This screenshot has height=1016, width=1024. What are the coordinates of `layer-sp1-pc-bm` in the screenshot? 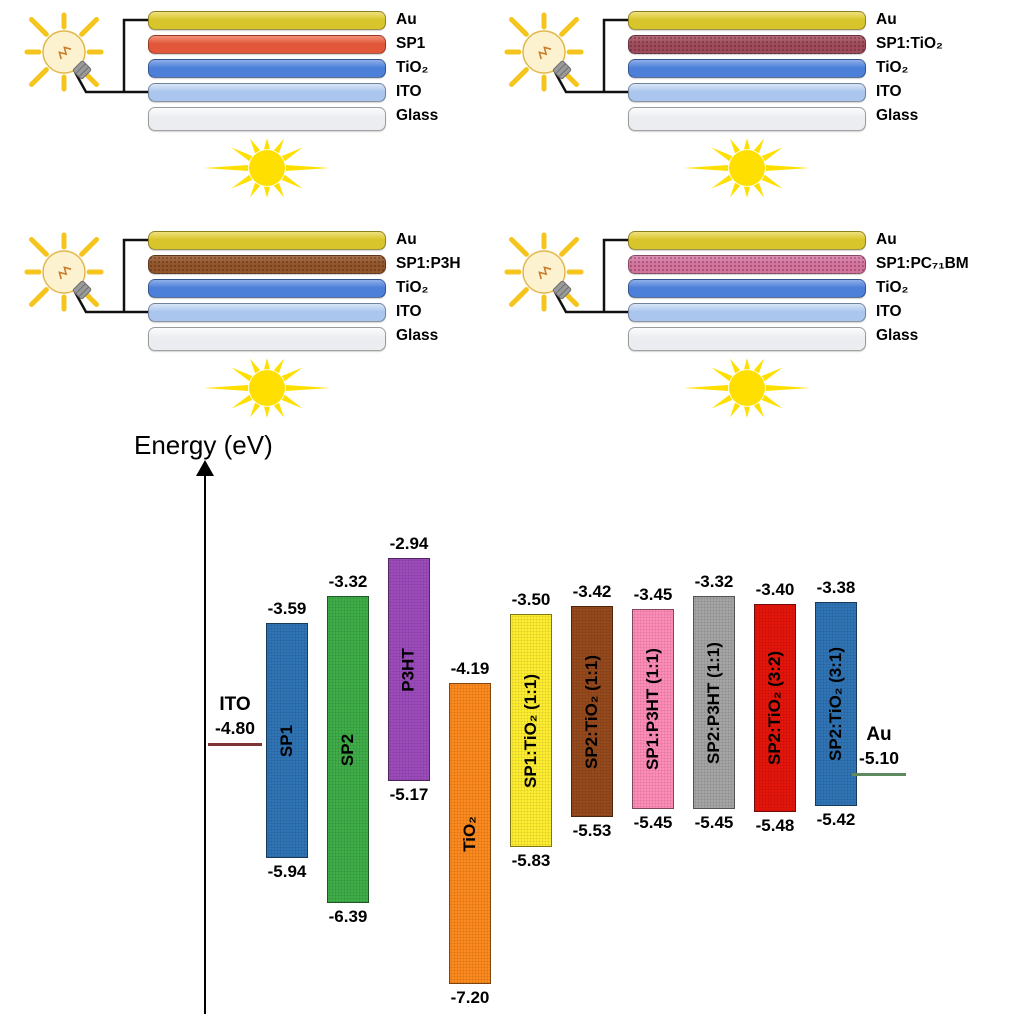 It's located at (747, 264).